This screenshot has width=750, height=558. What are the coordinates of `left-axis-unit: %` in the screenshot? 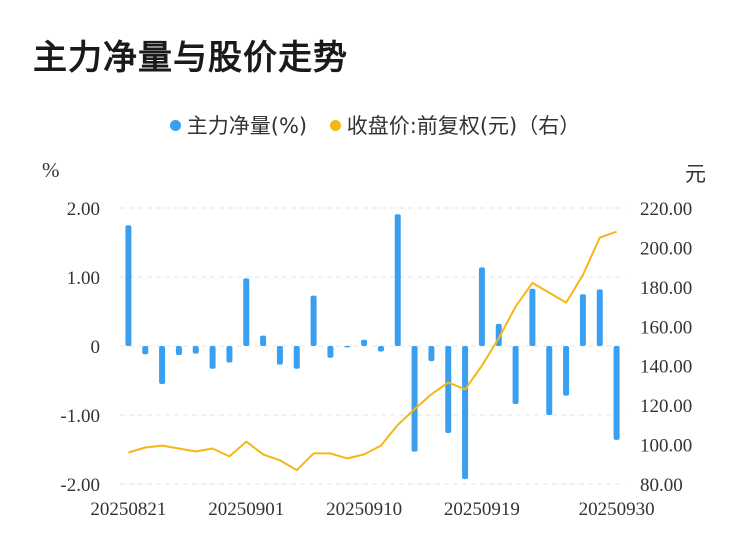 It's located at (51, 170).